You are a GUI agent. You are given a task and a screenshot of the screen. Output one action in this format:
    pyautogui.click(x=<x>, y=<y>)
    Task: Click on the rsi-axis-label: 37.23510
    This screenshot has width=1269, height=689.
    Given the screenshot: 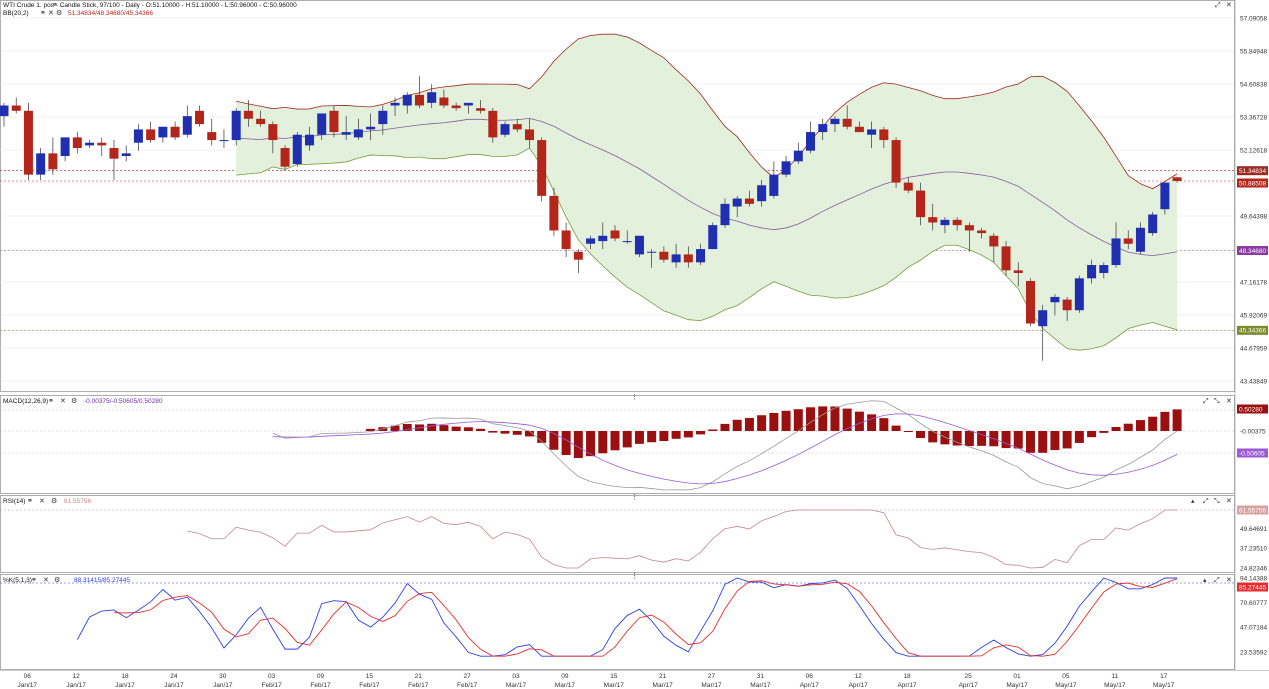 What is the action you would take?
    pyautogui.click(x=1253, y=549)
    